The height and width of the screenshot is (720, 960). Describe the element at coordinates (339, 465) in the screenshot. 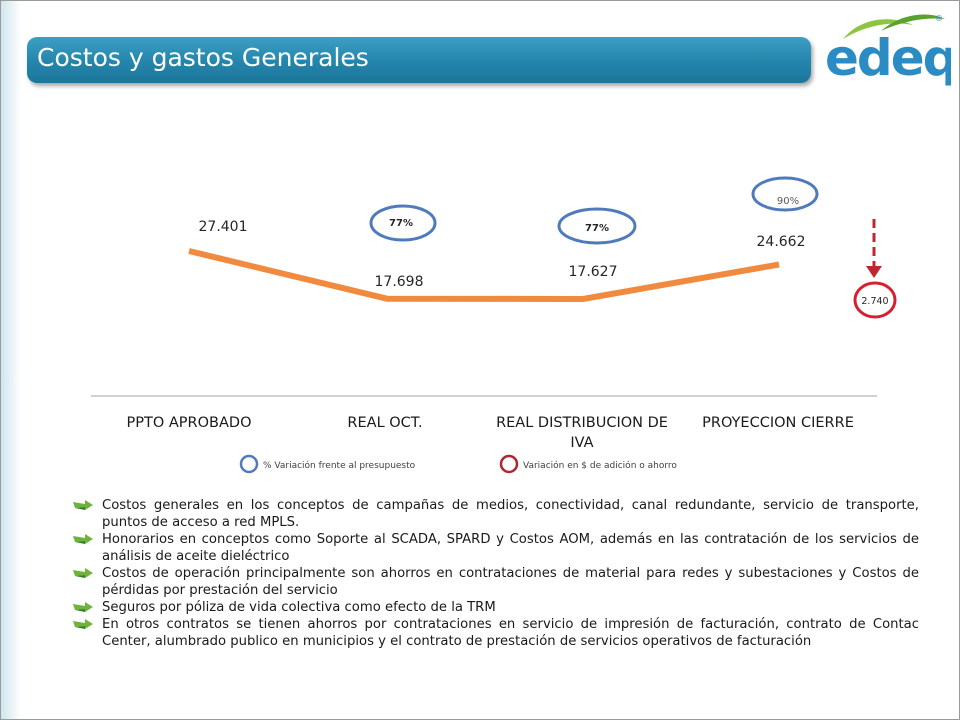

I see `legend-label: % Variación frente al presupuesto` at that location.